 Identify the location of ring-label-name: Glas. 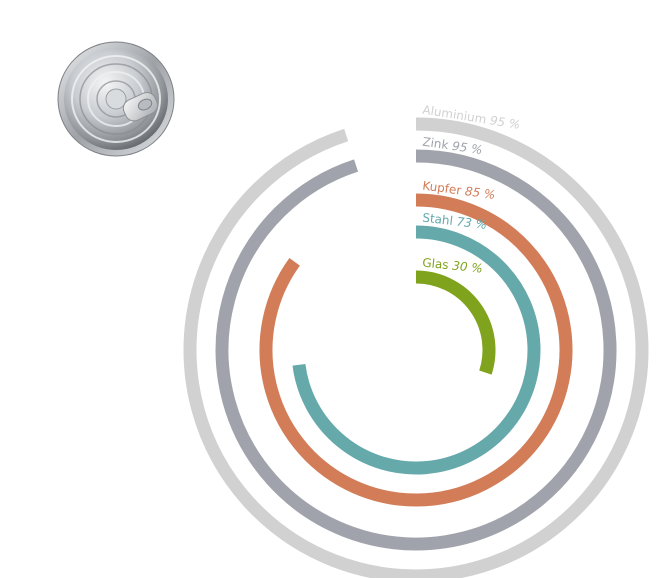
(437, 264).